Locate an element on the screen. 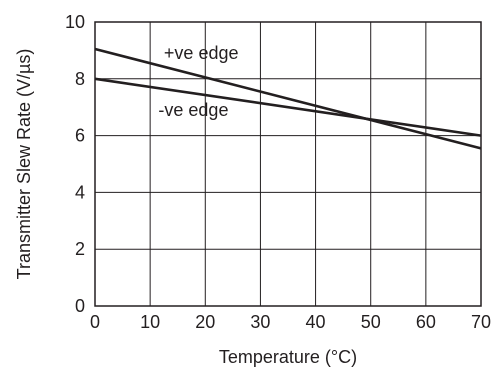  x-tick-label-30: 30 is located at coordinates (260, 322).